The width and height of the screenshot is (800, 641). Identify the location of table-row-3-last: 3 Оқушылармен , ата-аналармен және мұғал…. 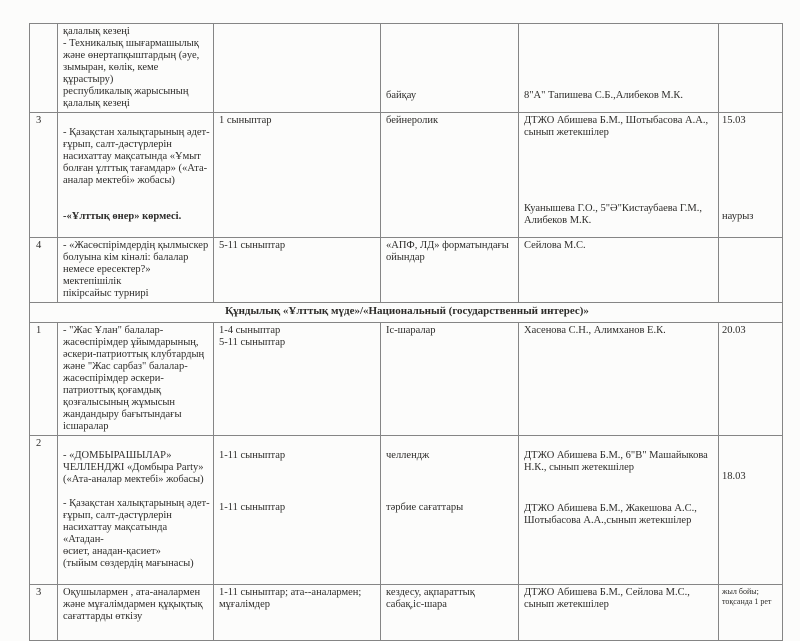
(406, 612).